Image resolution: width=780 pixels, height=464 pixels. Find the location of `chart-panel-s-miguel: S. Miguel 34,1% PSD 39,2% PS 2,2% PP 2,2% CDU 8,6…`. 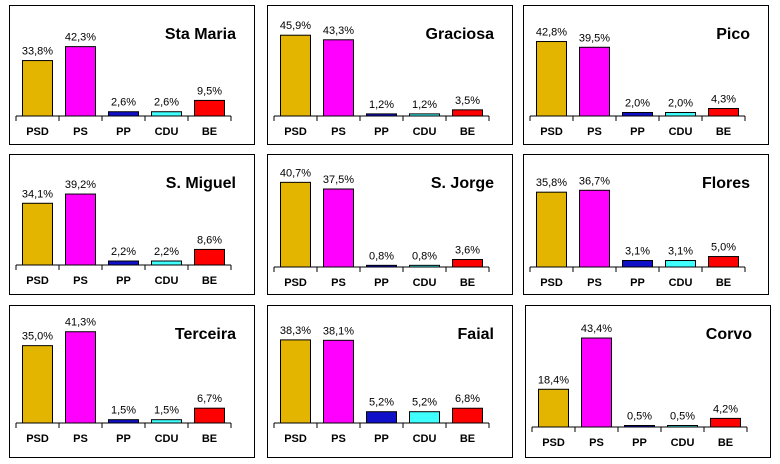

chart-panel-s-miguel: S. Miguel 34,1% PSD 39,2% PS 2,2% PP 2,2% CDU 8,6… is located at coordinates (132, 224).